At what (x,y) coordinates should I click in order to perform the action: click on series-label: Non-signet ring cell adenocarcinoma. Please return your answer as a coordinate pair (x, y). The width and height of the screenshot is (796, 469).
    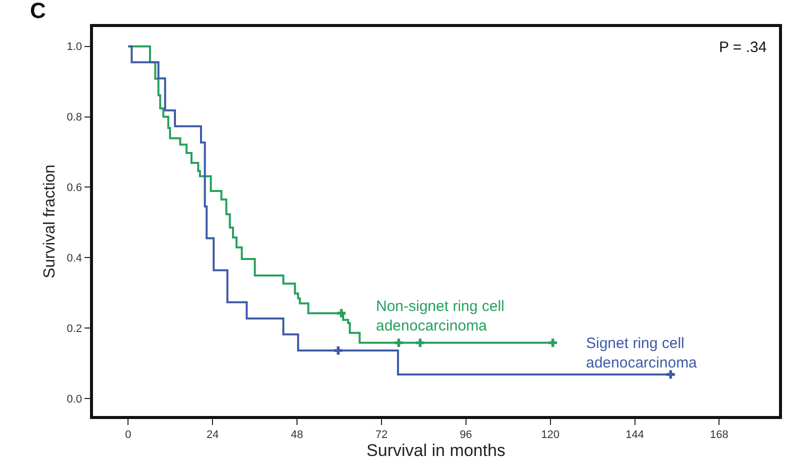
    Looking at the image, I should click on (440, 316).